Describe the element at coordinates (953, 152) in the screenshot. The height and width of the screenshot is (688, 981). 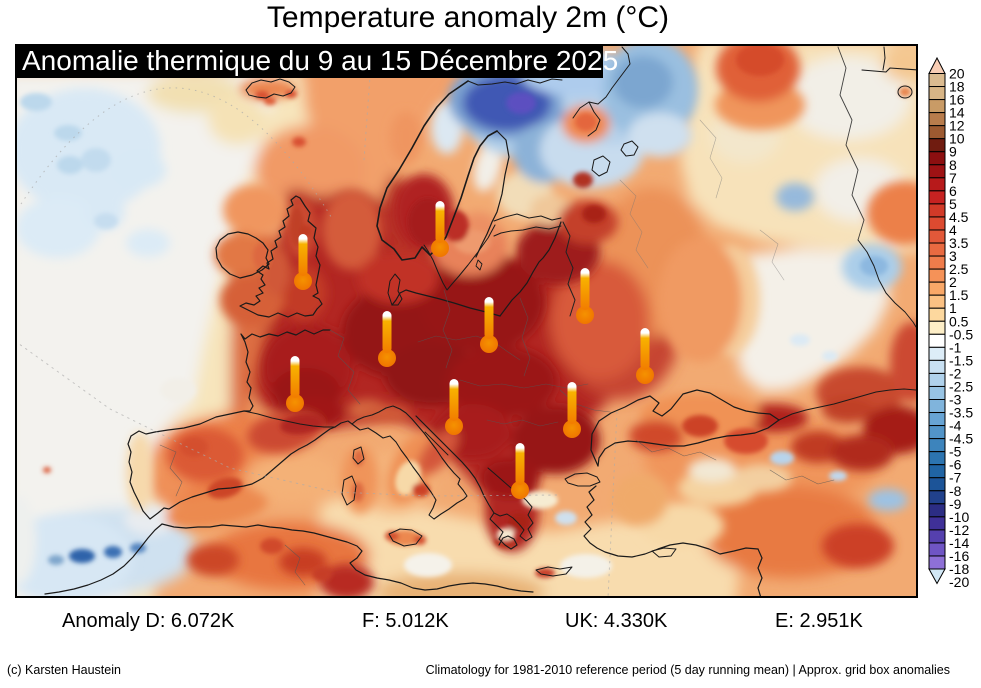
I see `svg-text: 9` at that location.